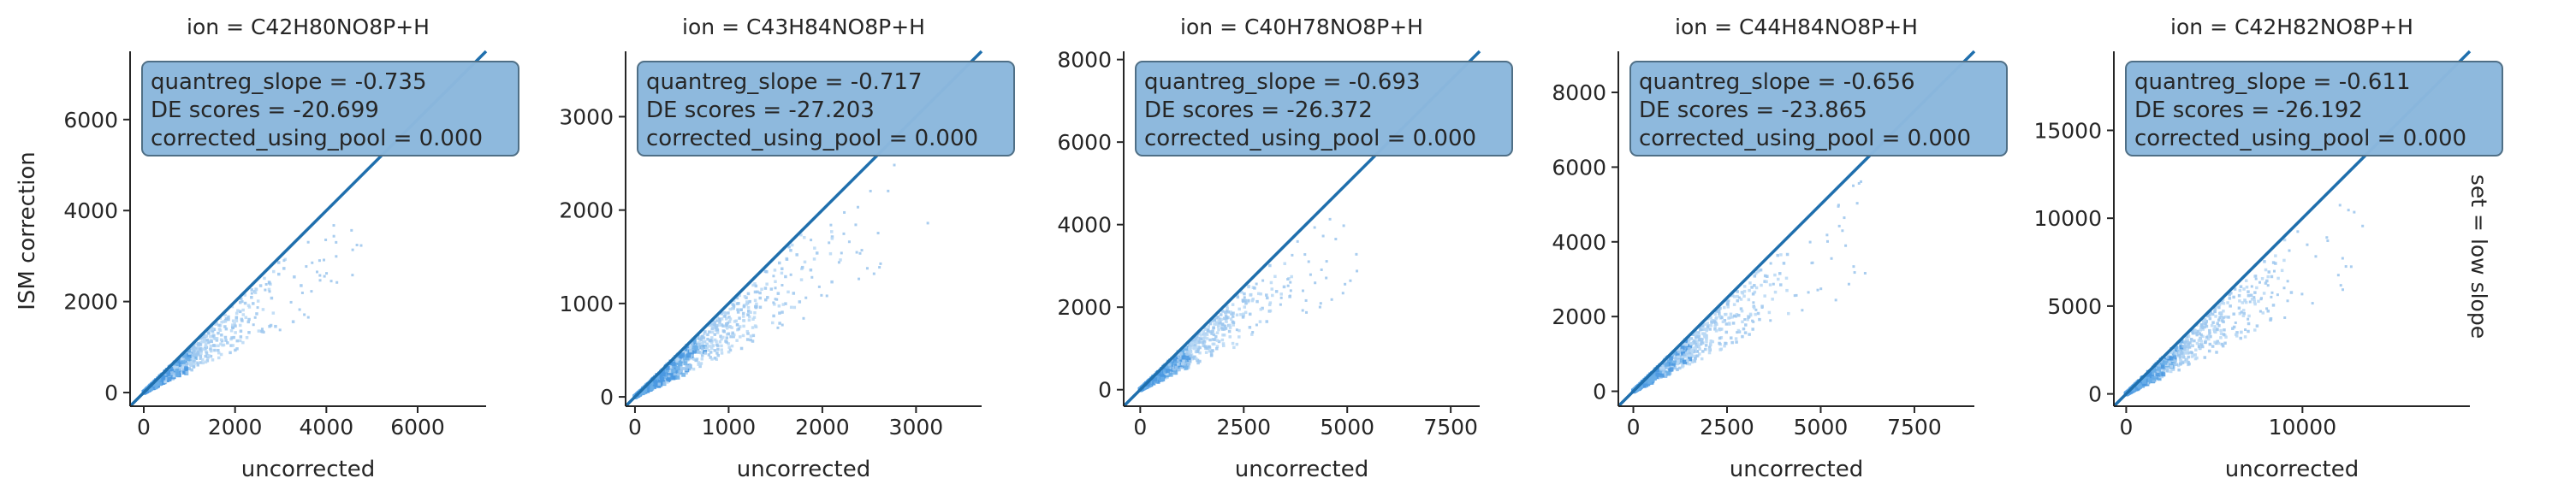 The height and width of the screenshot is (496, 2576). I want to click on annotation-line: corrected_using_pool = 0.000, so click(2300, 139).